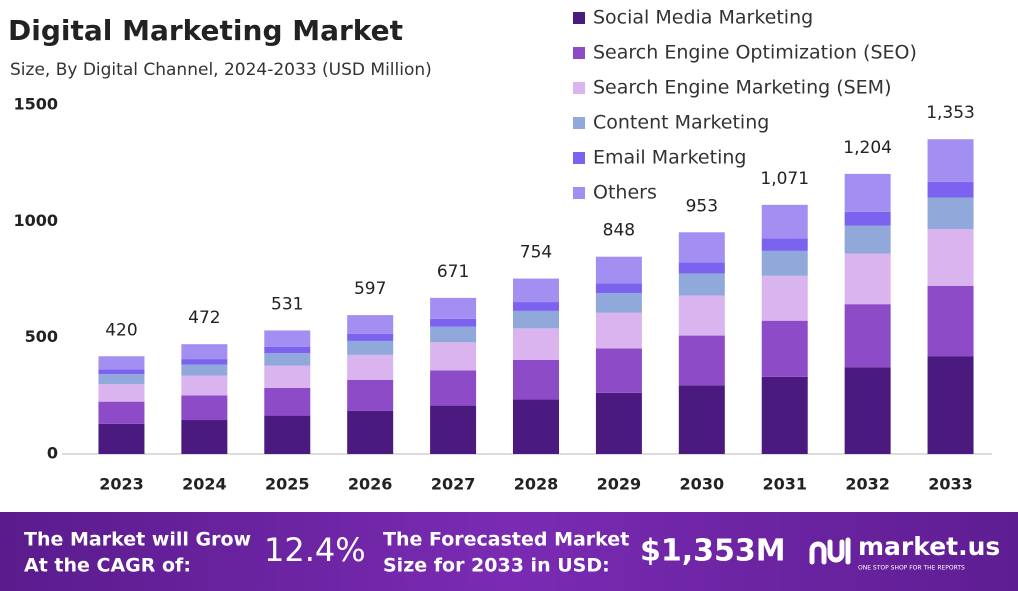 The height and width of the screenshot is (591, 1018). Describe the element at coordinates (453, 484) in the screenshot. I see `x-tick-label: 2027` at that location.